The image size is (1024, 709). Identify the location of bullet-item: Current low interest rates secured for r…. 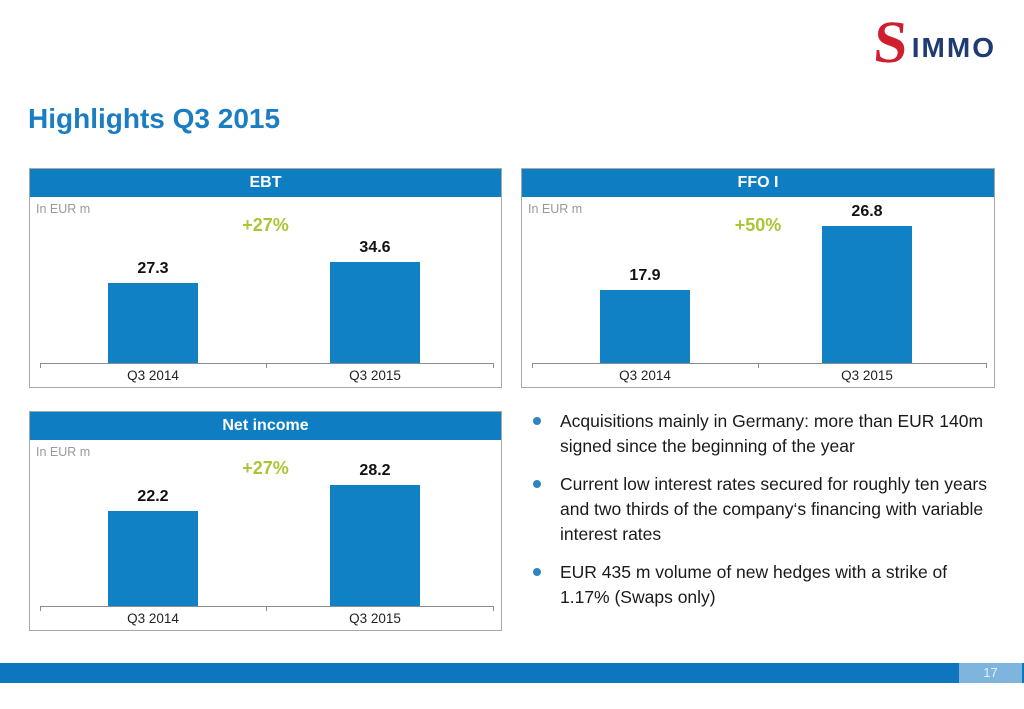
(759, 509).